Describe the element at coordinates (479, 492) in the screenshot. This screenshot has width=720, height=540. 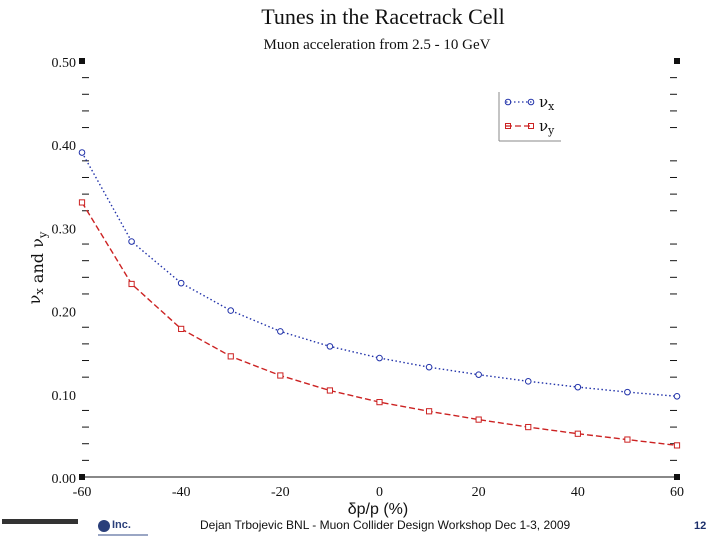
I see `x-tick-label: 20` at that location.